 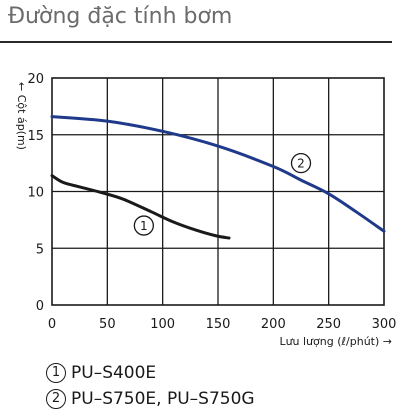 I want to click on x-tick-label: 150, so click(x=218, y=324).